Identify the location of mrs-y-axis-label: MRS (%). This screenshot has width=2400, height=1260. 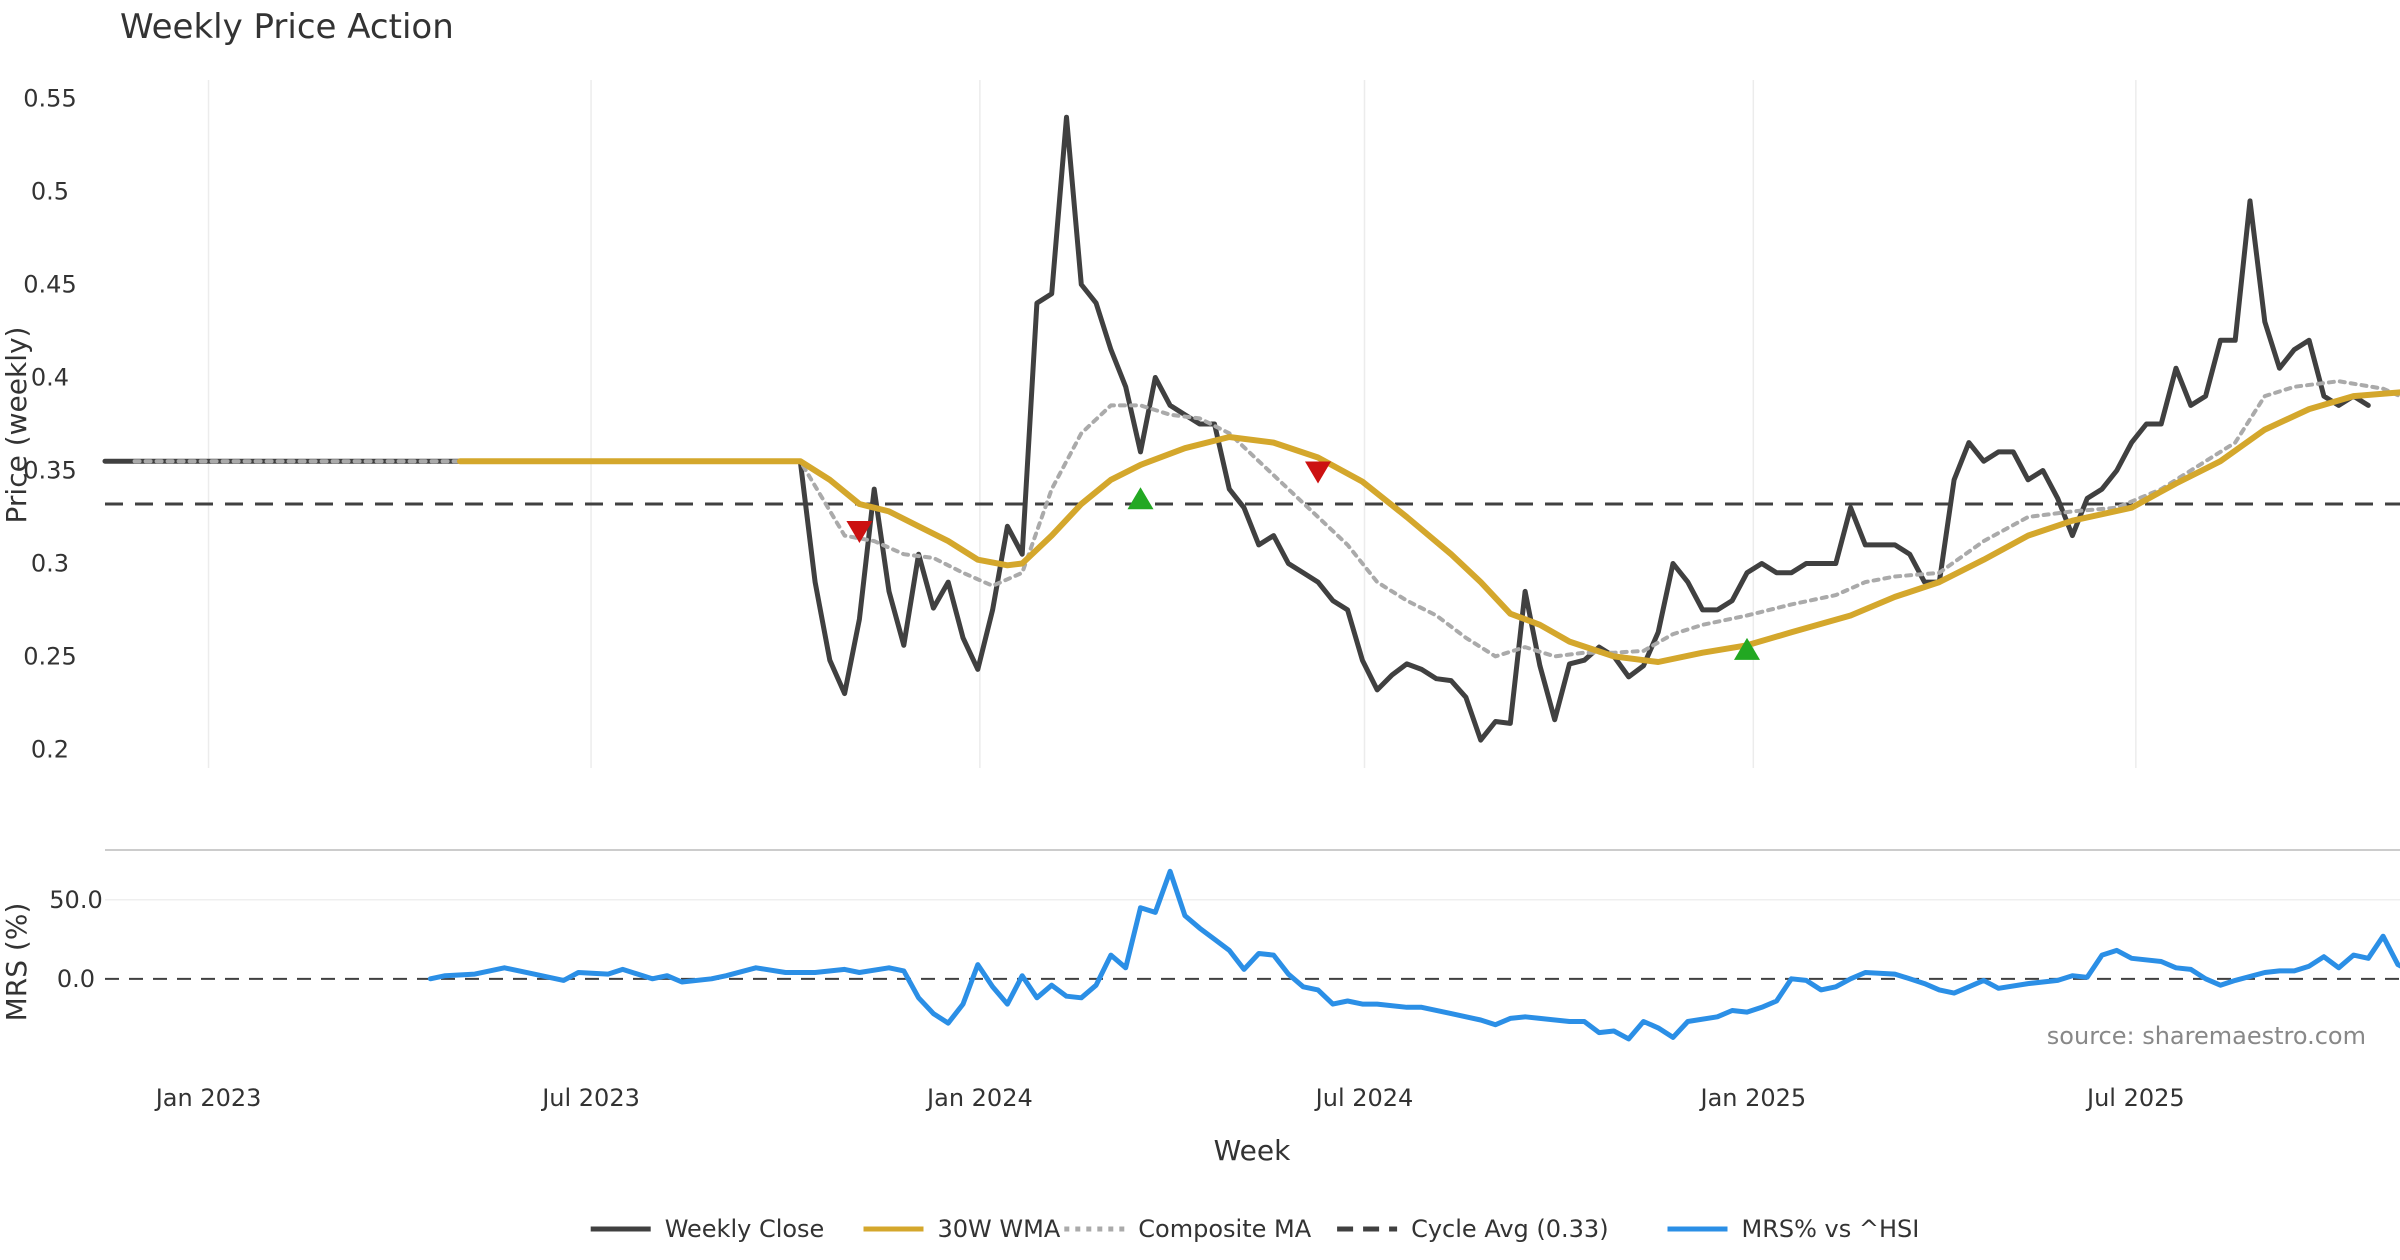
(16, 962).